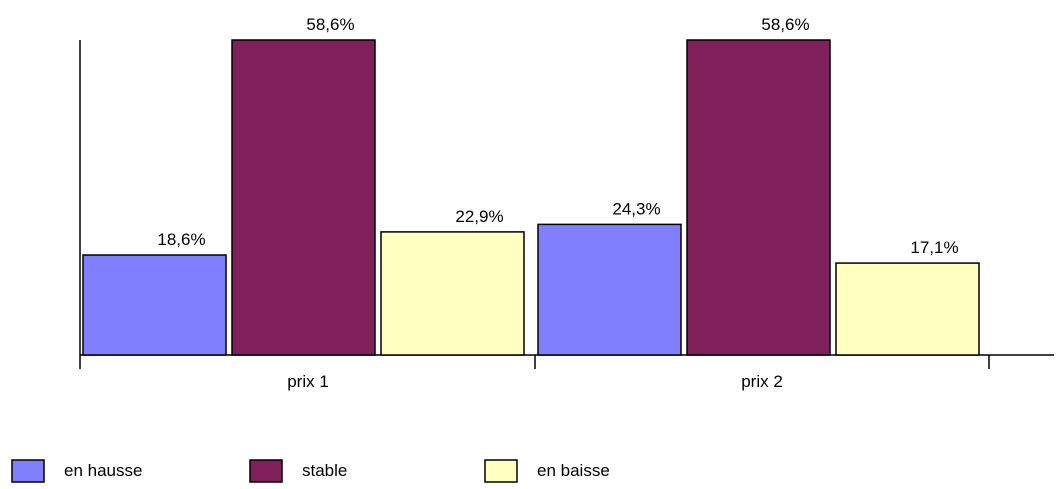 The height and width of the screenshot is (489, 1056). Describe the element at coordinates (785, 24) in the screenshot. I see `data-label-stable-prix-2: 58,6%` at that location.